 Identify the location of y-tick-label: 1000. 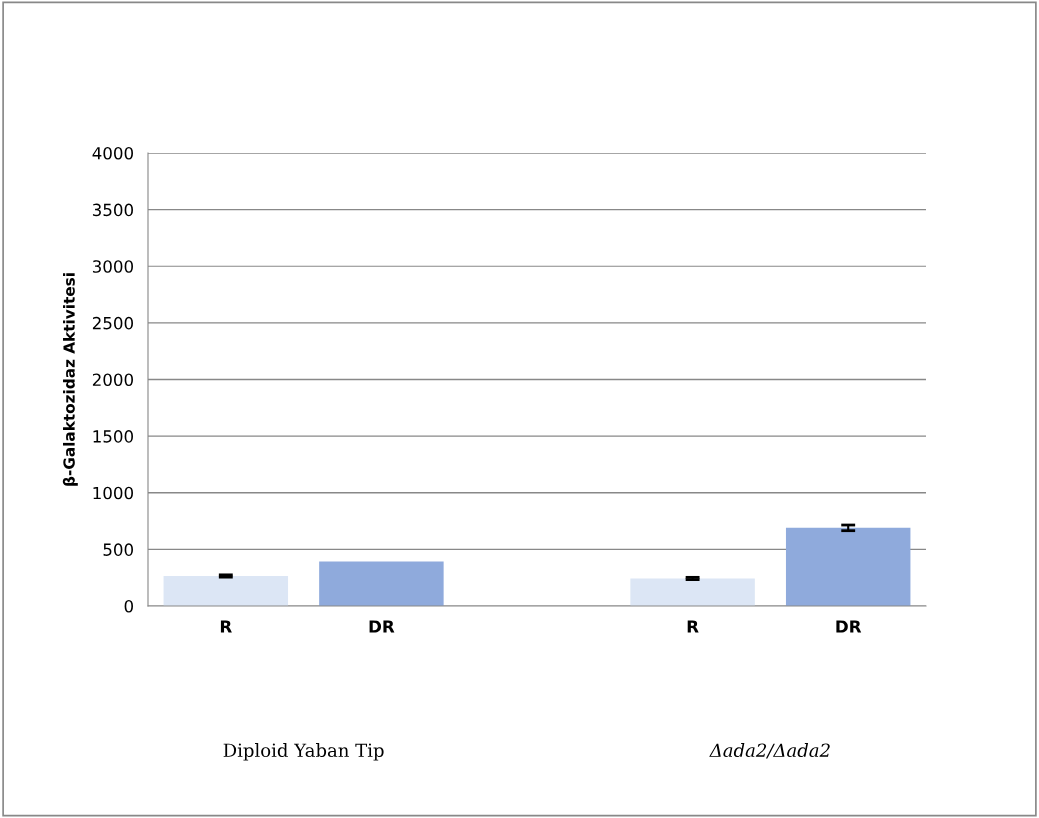
(113, 493).